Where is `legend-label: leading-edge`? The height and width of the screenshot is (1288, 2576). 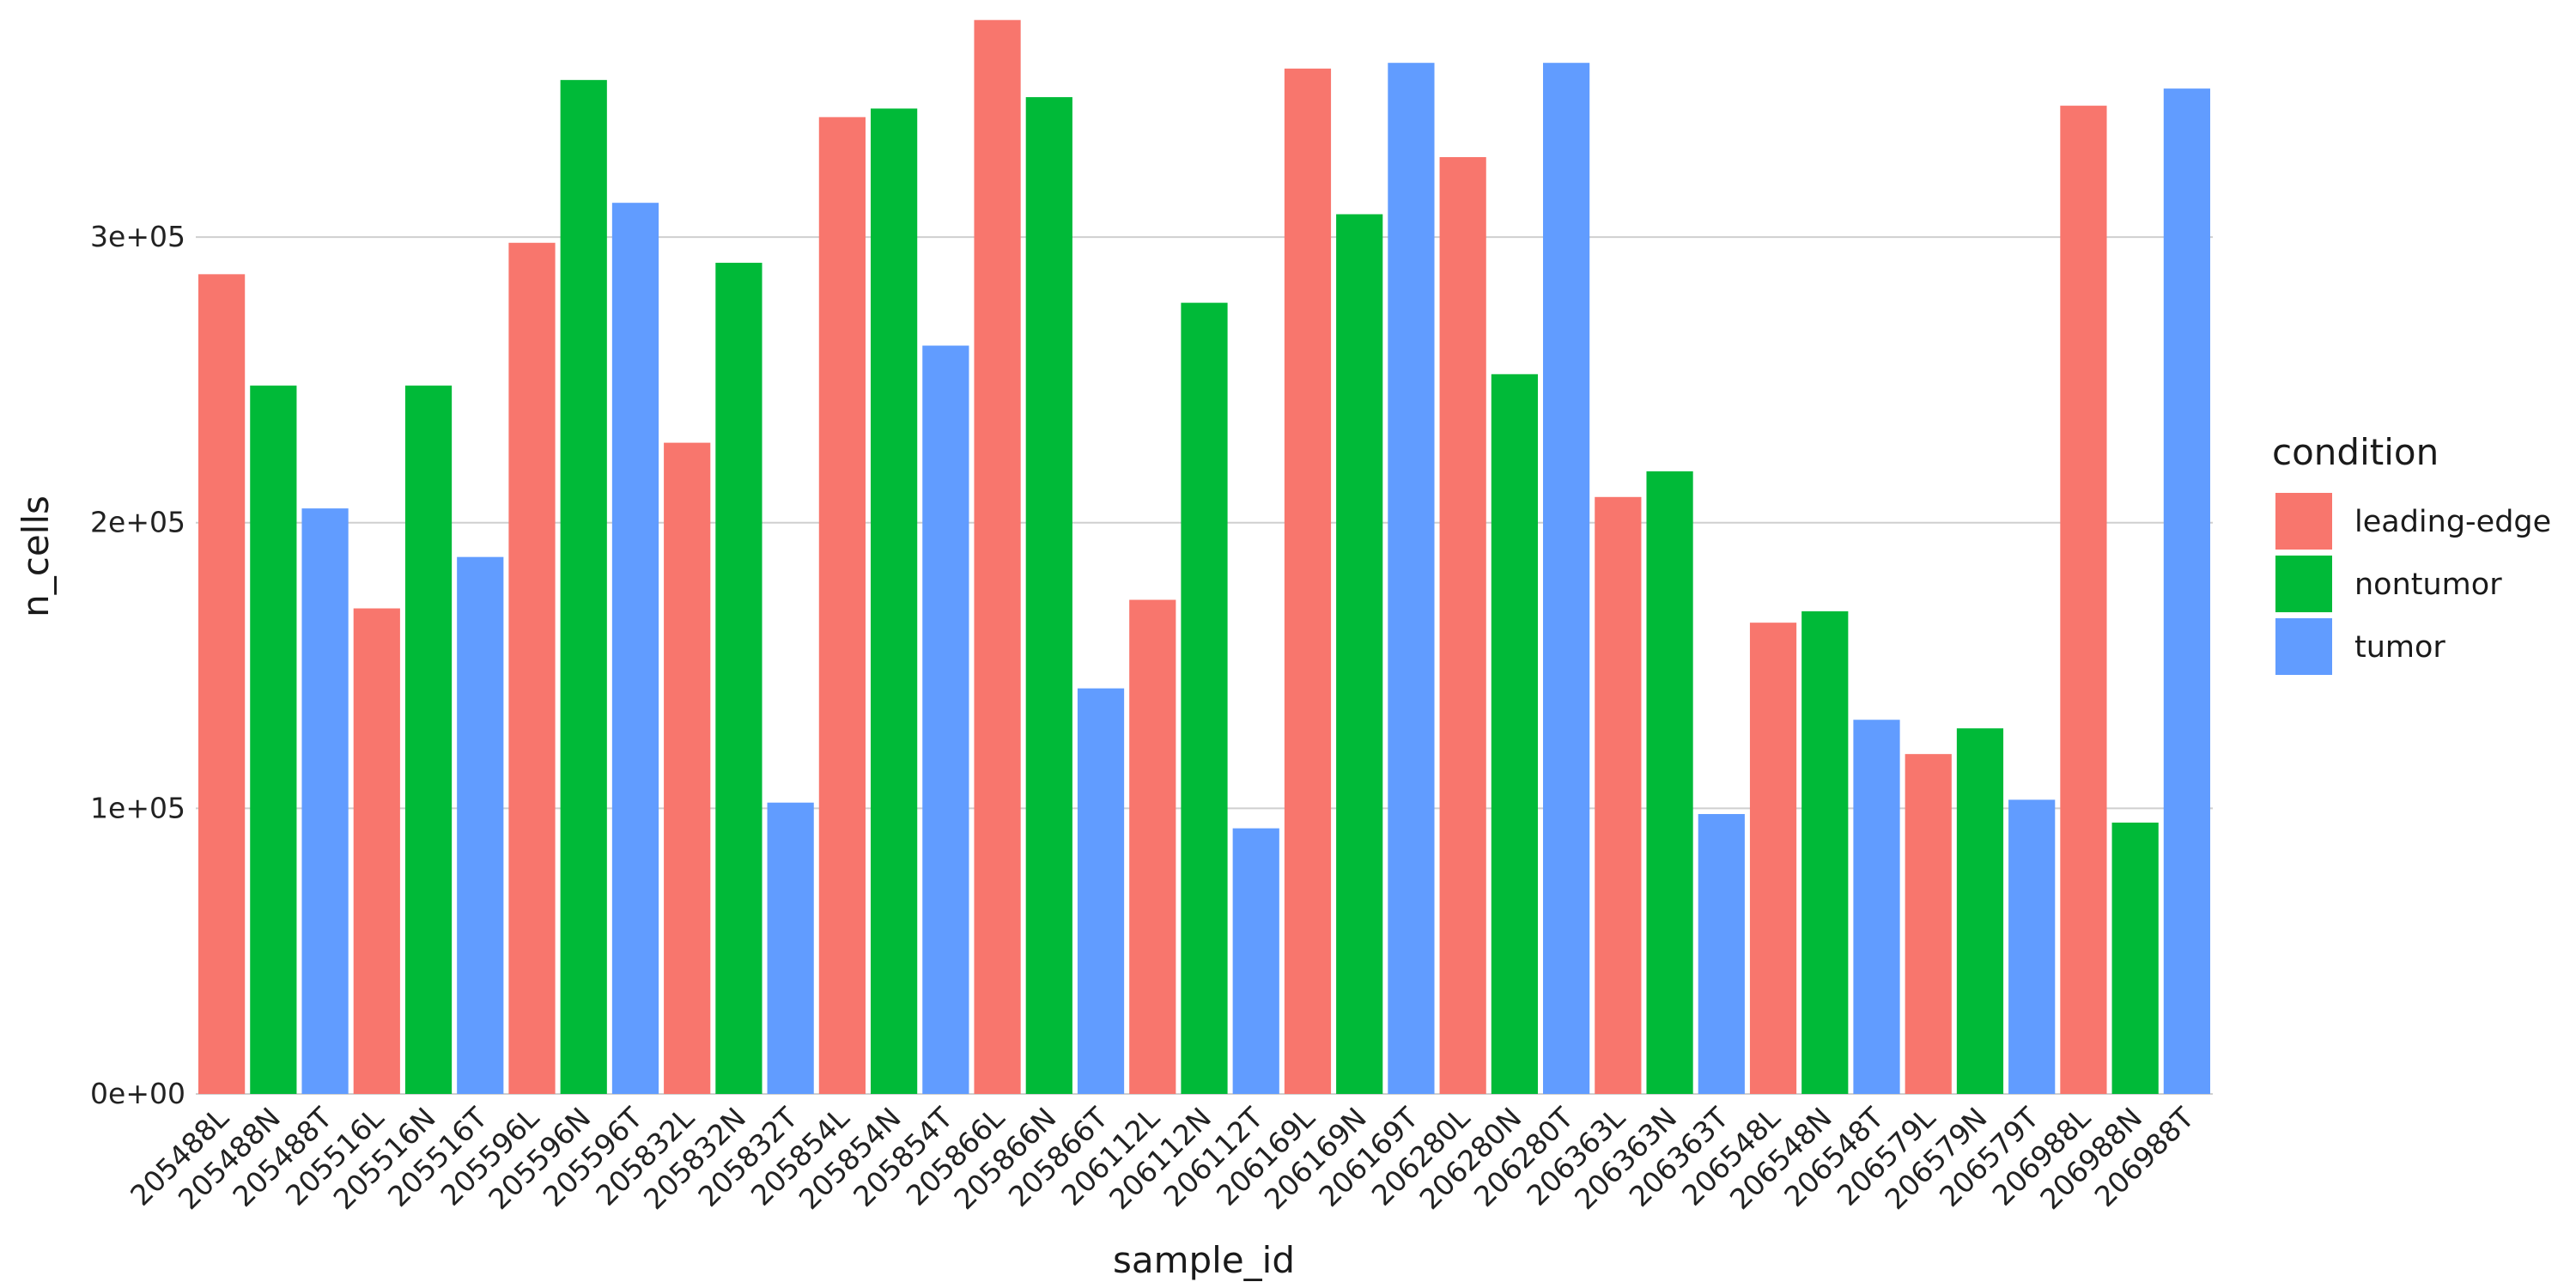 legend-label: leading-edge is located at coordinates (2452, 522).